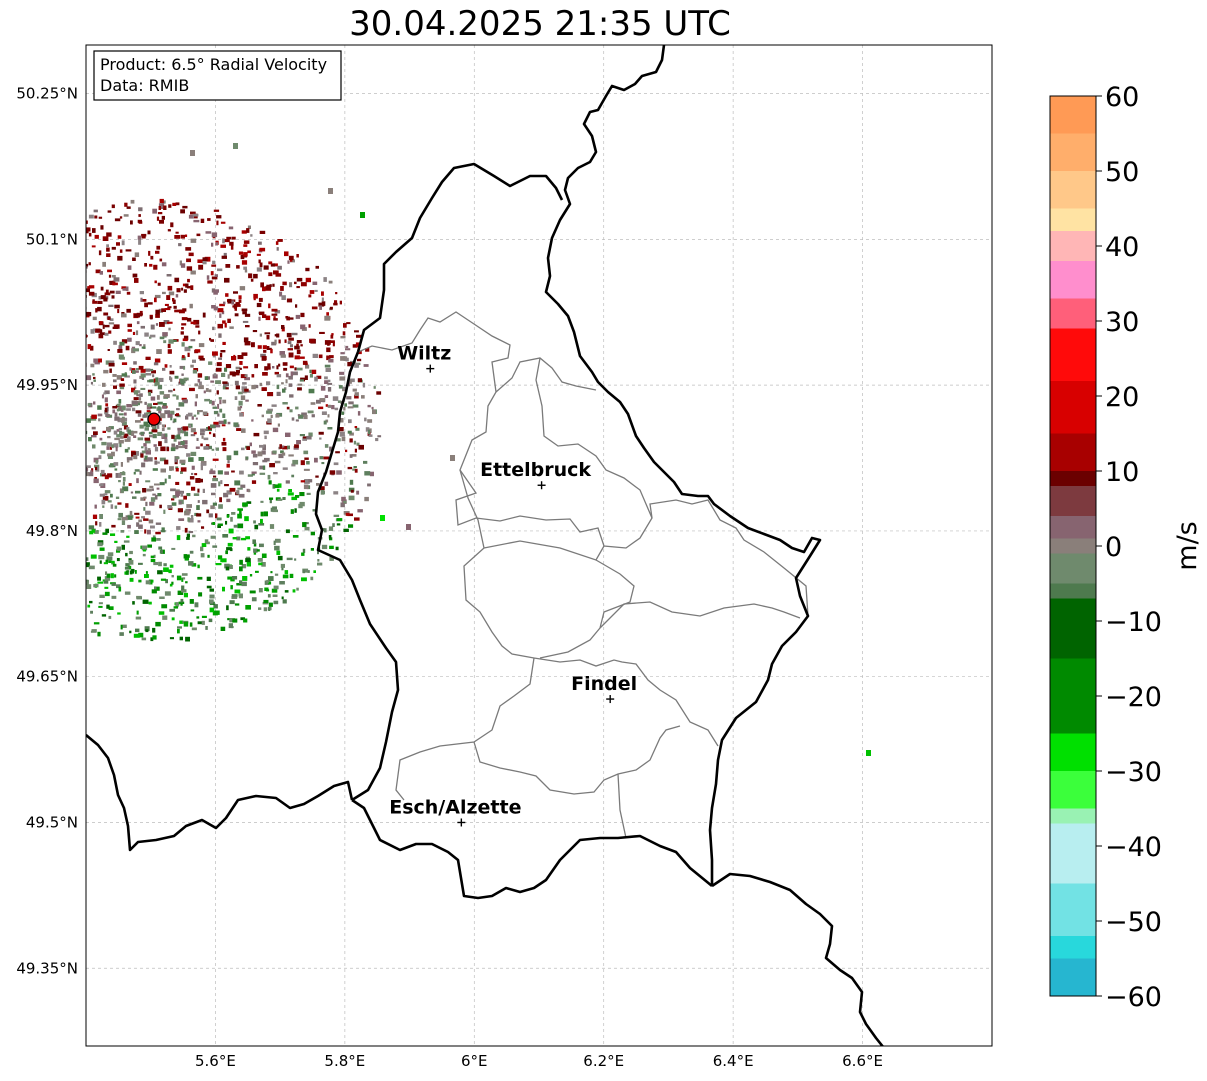 This screenshot has height=1081, width=1207. I want to click on colorbar-tick-label: −20, so click(1133, 697).